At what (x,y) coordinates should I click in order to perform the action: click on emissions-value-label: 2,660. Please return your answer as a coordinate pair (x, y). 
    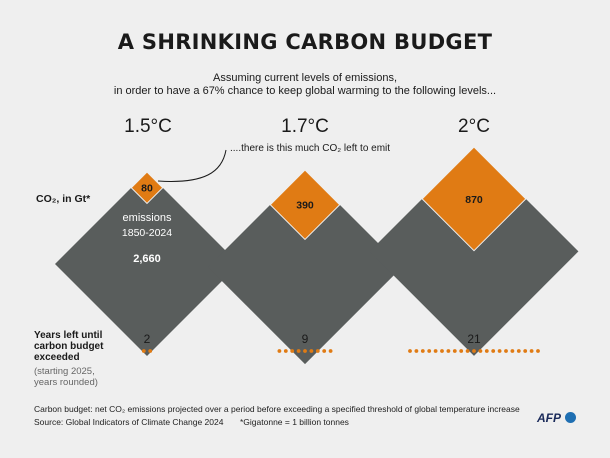
    Looking at the image, I should click on (147, 259).